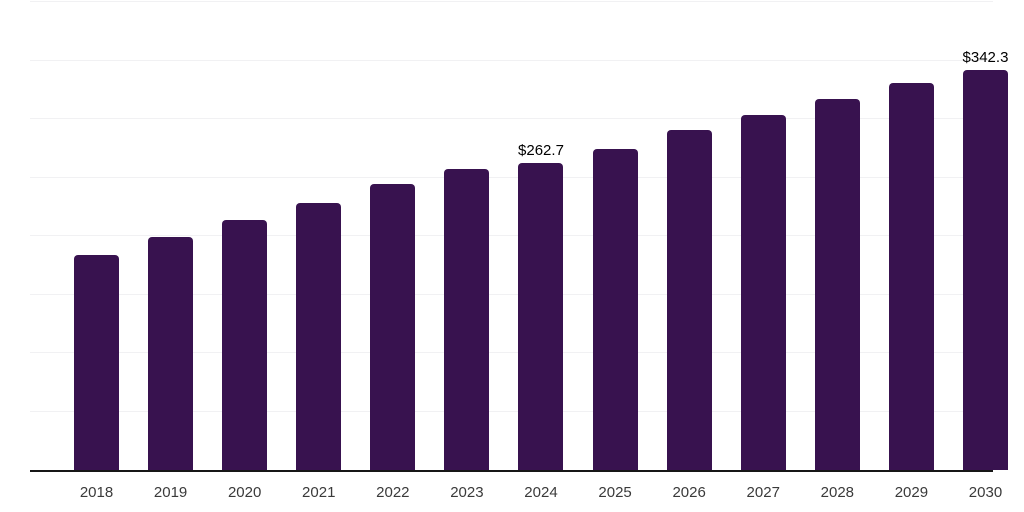  I want to click on bar-value-label-2024: $262.7, so click(541, 150).